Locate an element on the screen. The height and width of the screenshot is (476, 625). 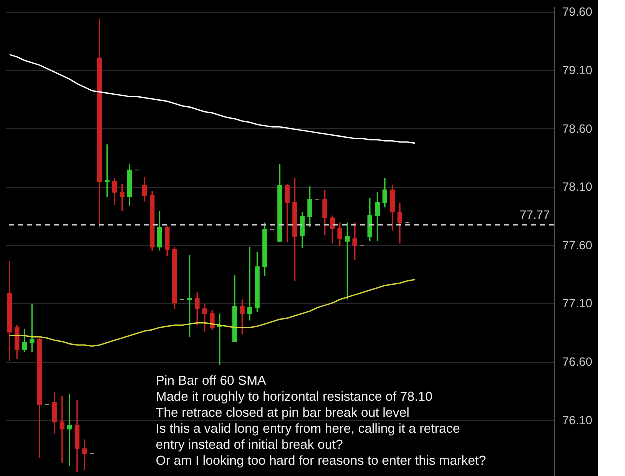
annotation: Is this a valid long entry from here, calling it a retrace is located at coordinates (308, 428).